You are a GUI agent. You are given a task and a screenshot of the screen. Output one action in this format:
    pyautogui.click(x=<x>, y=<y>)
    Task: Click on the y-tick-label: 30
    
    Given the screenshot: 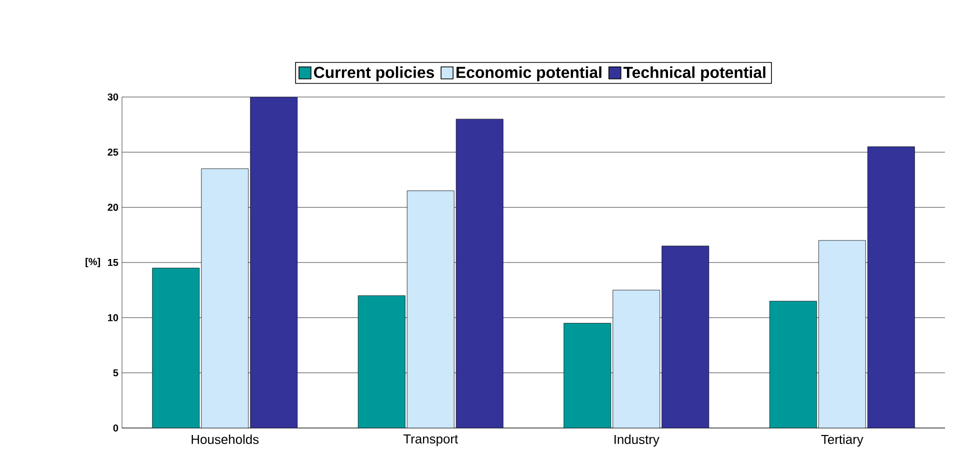 What is the action you would take?
    pyautogui.click(x=113, y=97)
    